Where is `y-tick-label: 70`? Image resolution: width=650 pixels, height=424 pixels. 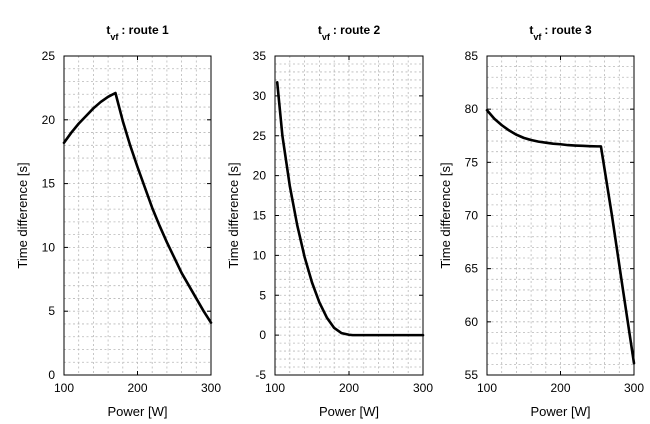
y-tick-label: 70 is located at coordinates (472, 216).